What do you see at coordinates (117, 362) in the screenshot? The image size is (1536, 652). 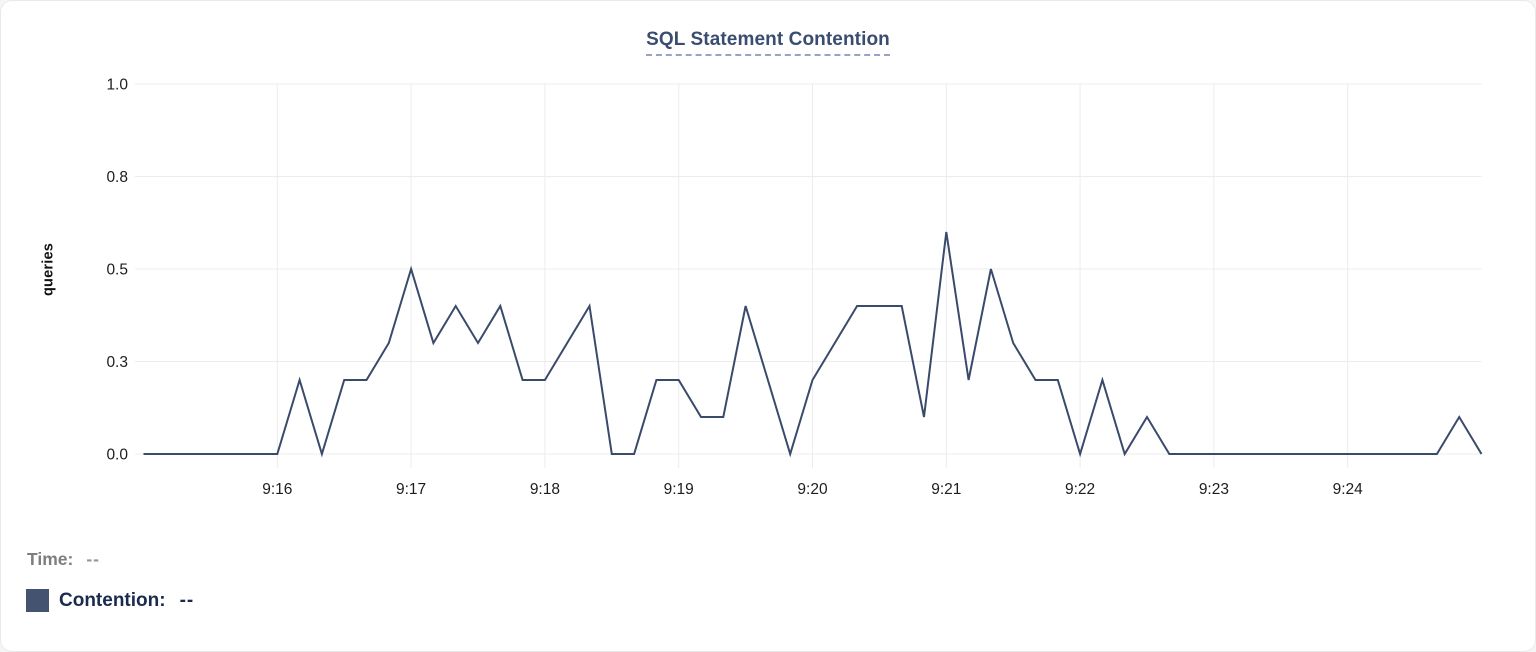 I see `y-tick-label: 0.3` at bounding box center [117, 362].